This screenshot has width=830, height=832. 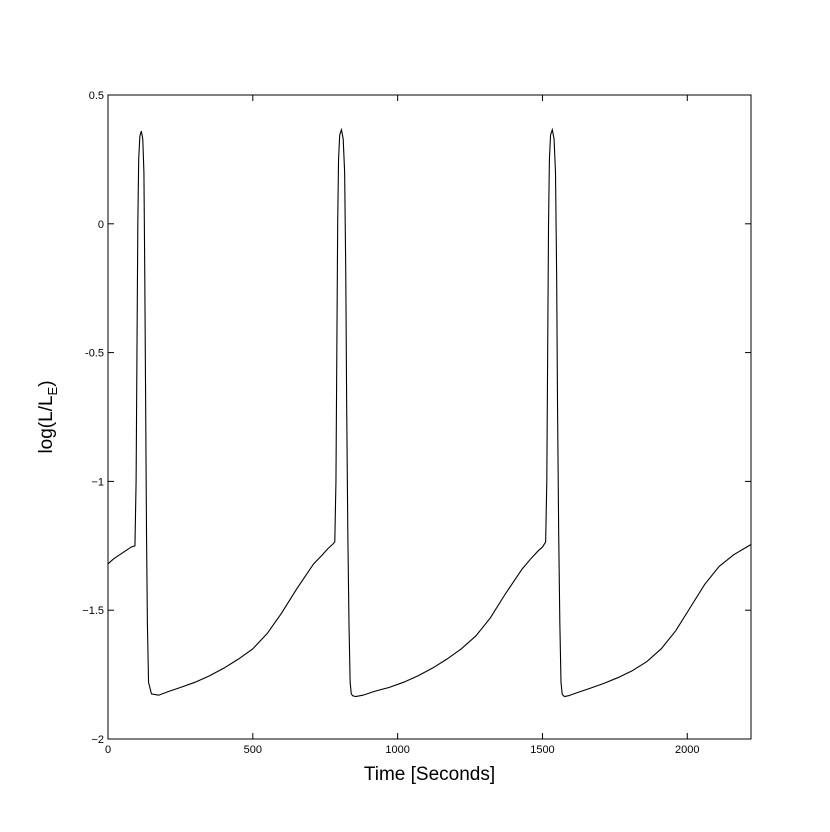 I want to click on y-tick-label: -0.5, so click(x=94, y=354).